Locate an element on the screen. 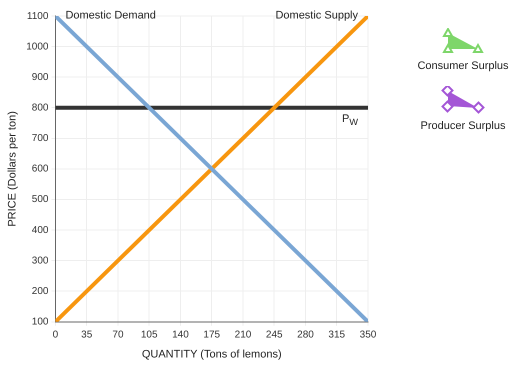  y-tick-label: 300 is located at coordinates (40, 260).